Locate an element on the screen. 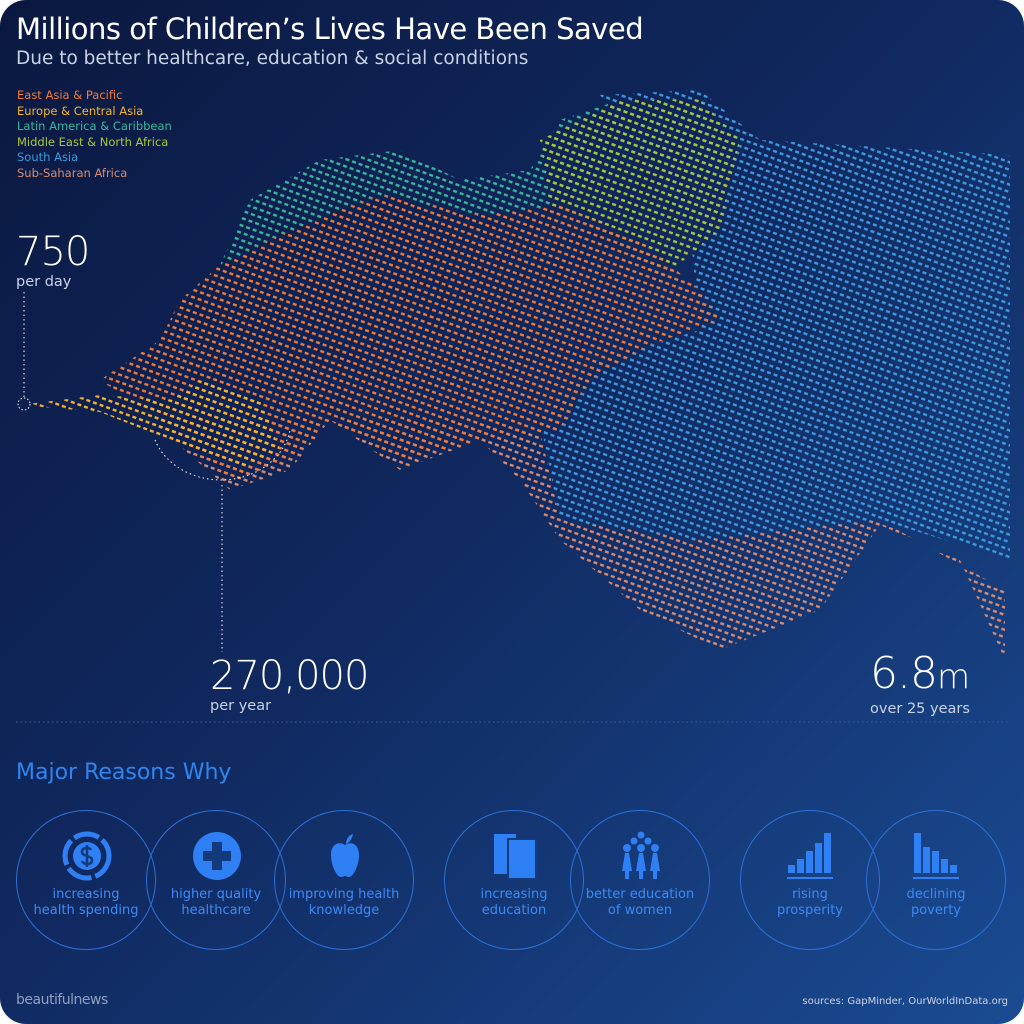  rising-bars-icon is located at coordinates (810, 856).